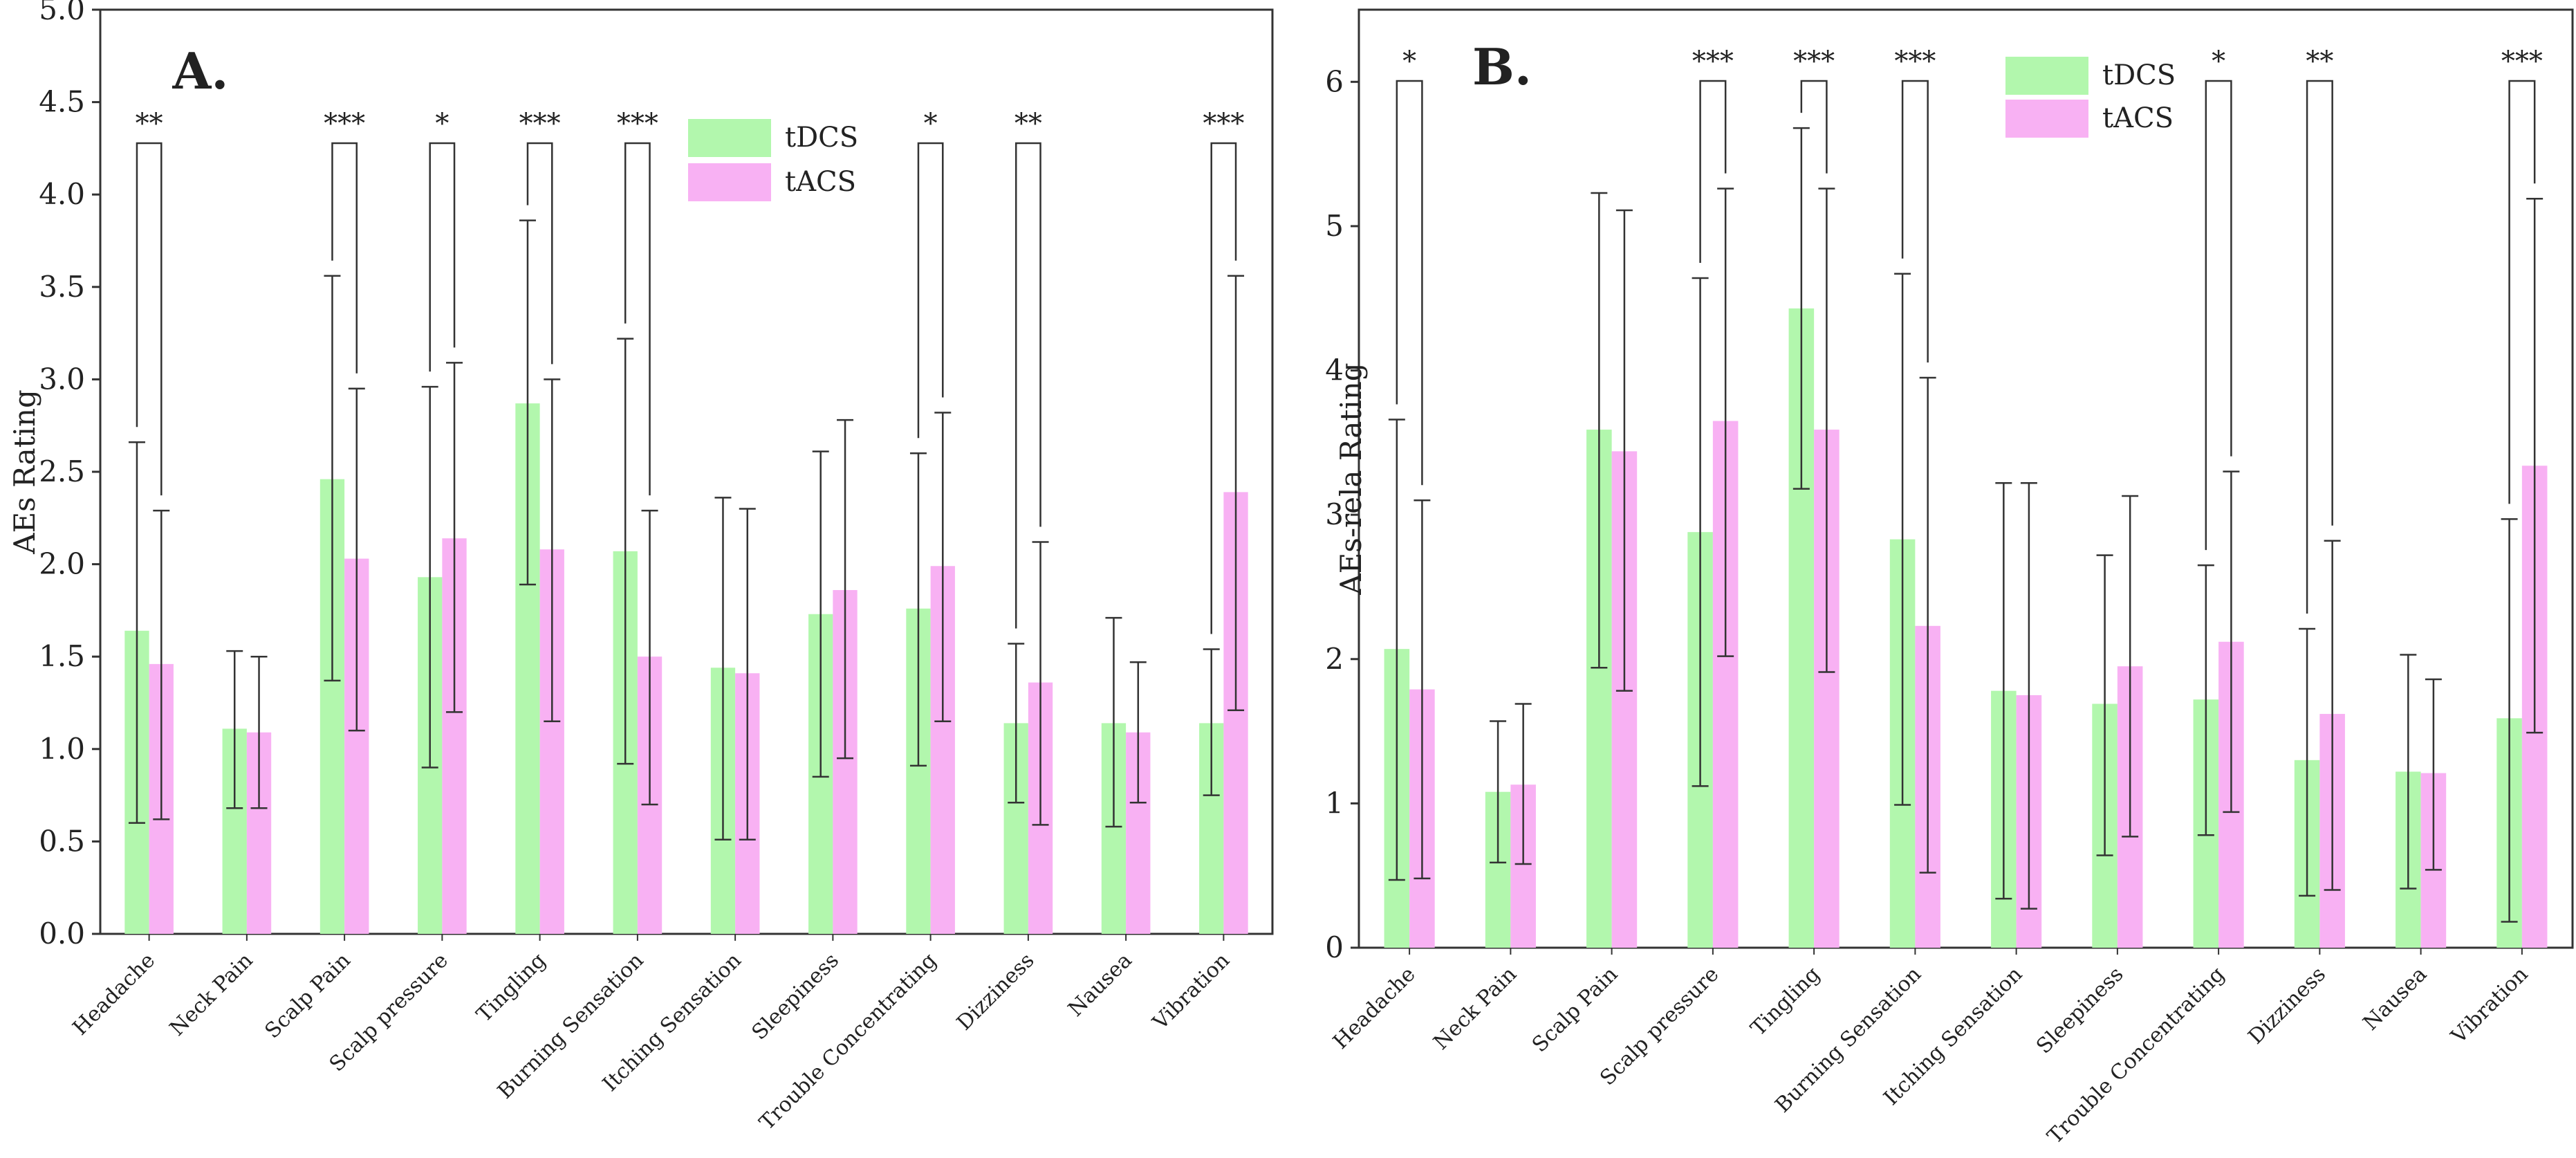 This screenshot has height=1158, width=2576. I want to click on y-tick-label: 3.5, so click(62, 287).